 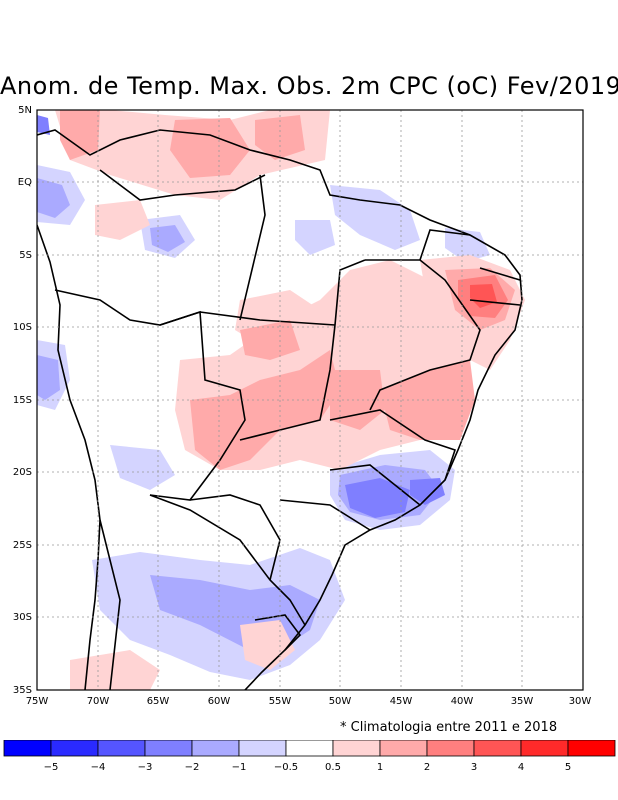 I want to click on legend-label: 4, so click(x=521, y=767).